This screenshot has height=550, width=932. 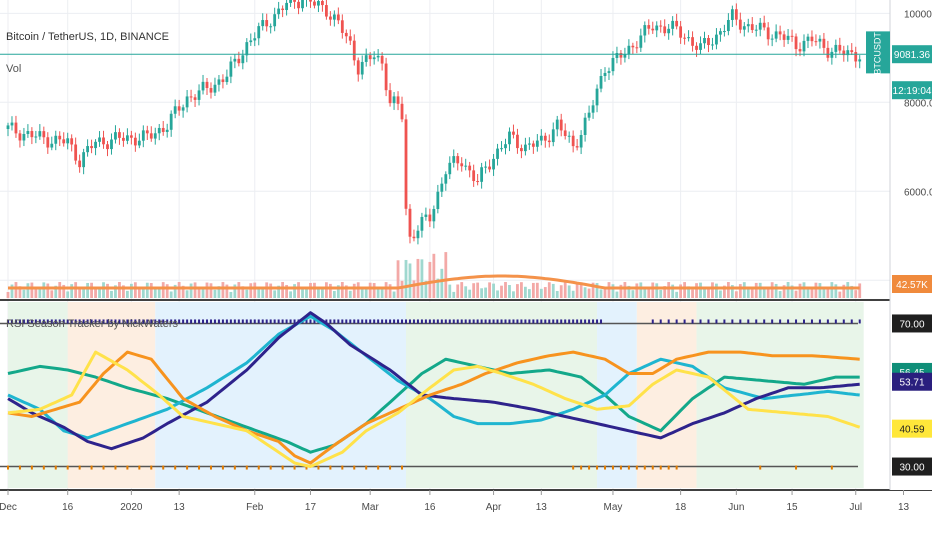 What do you see at coordinates (434, 275) in the screenshot?
I see `volume-bars` at bounding box center [434, 275].